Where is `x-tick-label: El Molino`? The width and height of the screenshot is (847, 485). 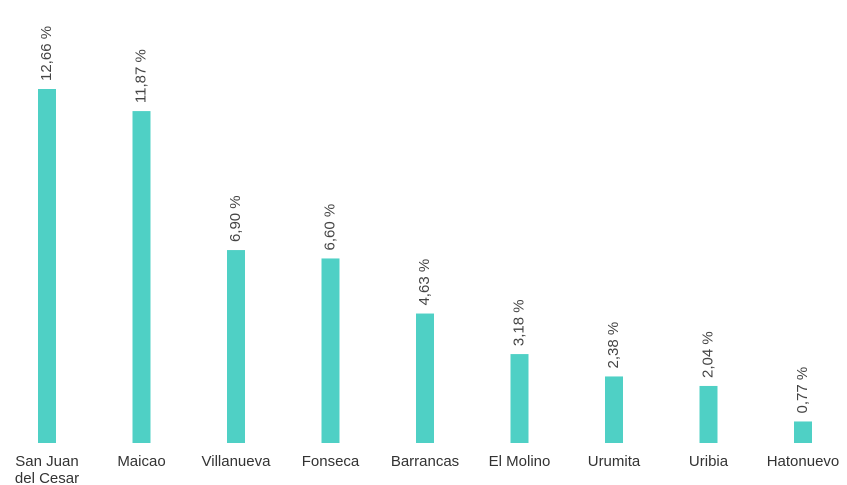 x-tick-label: El Molino is located at coordinates (519, 461).